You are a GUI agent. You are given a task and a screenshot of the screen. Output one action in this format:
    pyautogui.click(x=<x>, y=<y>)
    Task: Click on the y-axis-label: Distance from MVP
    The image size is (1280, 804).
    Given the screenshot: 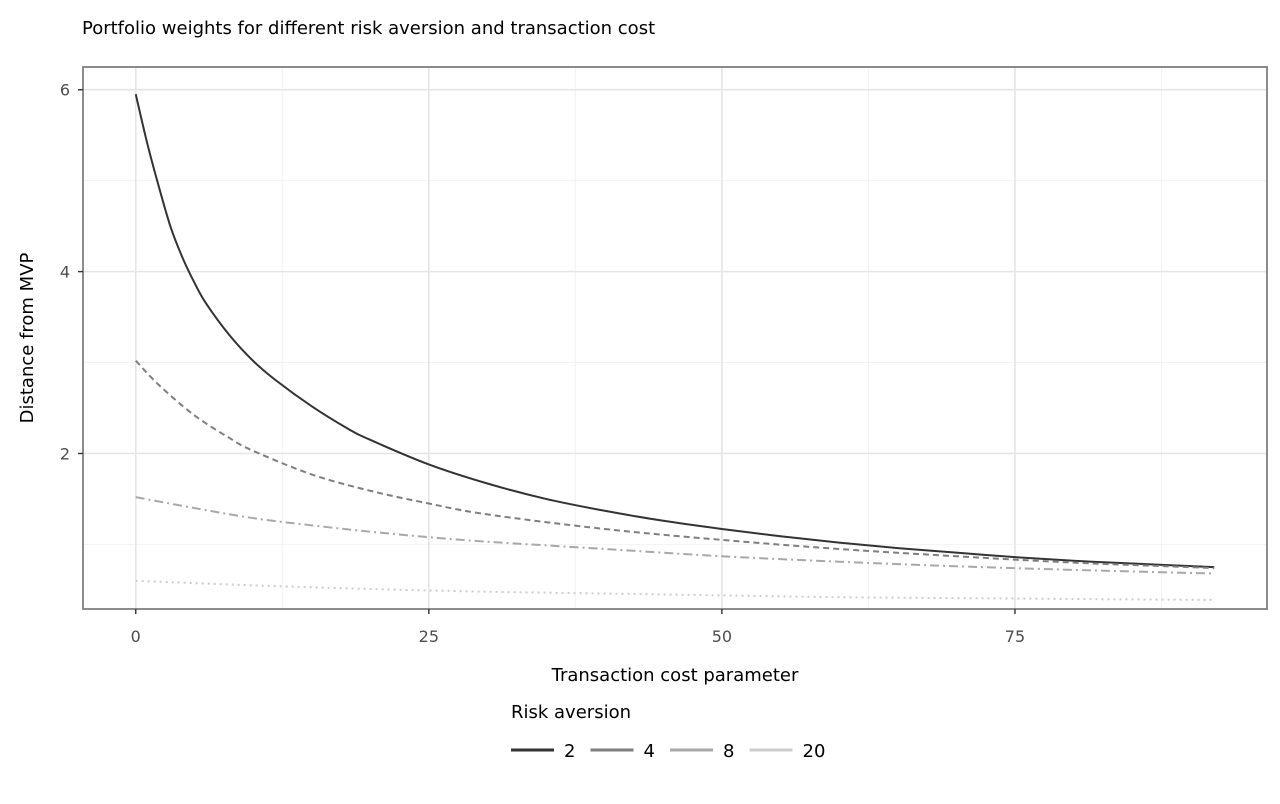 What is the action you would take?
    pyautogui.click(x=27, y=337)
    